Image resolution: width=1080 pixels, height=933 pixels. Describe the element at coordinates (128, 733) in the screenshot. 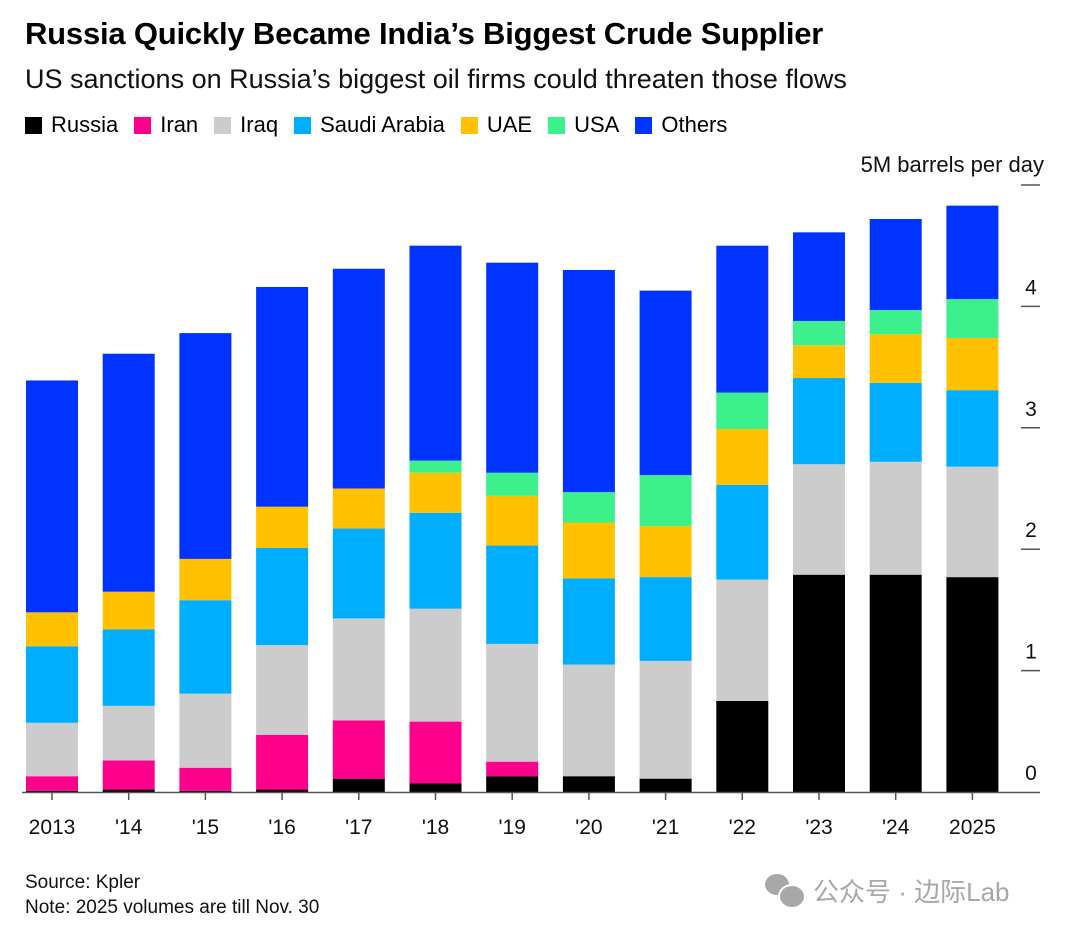

I see `bar-segment-iraq--14` at that location.